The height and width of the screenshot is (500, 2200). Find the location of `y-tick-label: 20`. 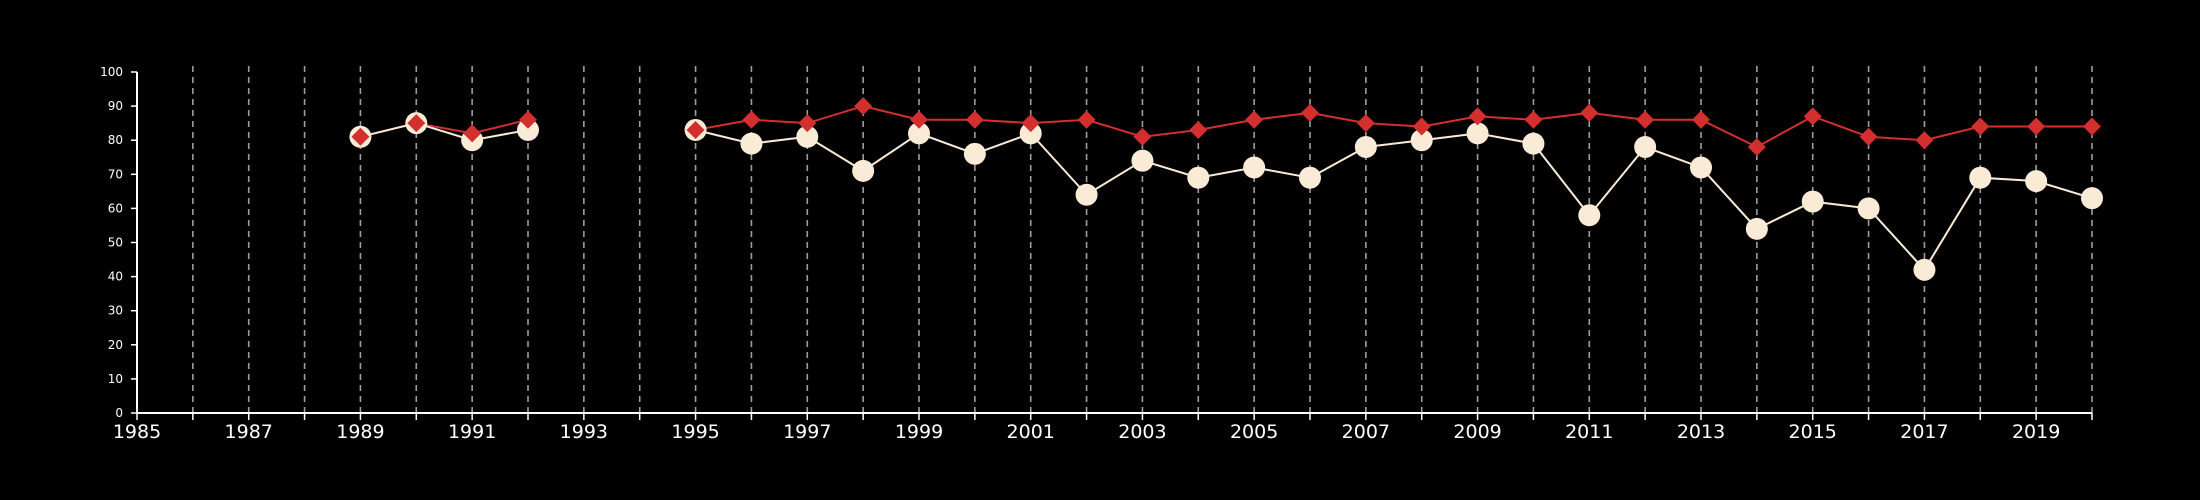

y-tick-label: 20 is located at coordinates (115, 345).